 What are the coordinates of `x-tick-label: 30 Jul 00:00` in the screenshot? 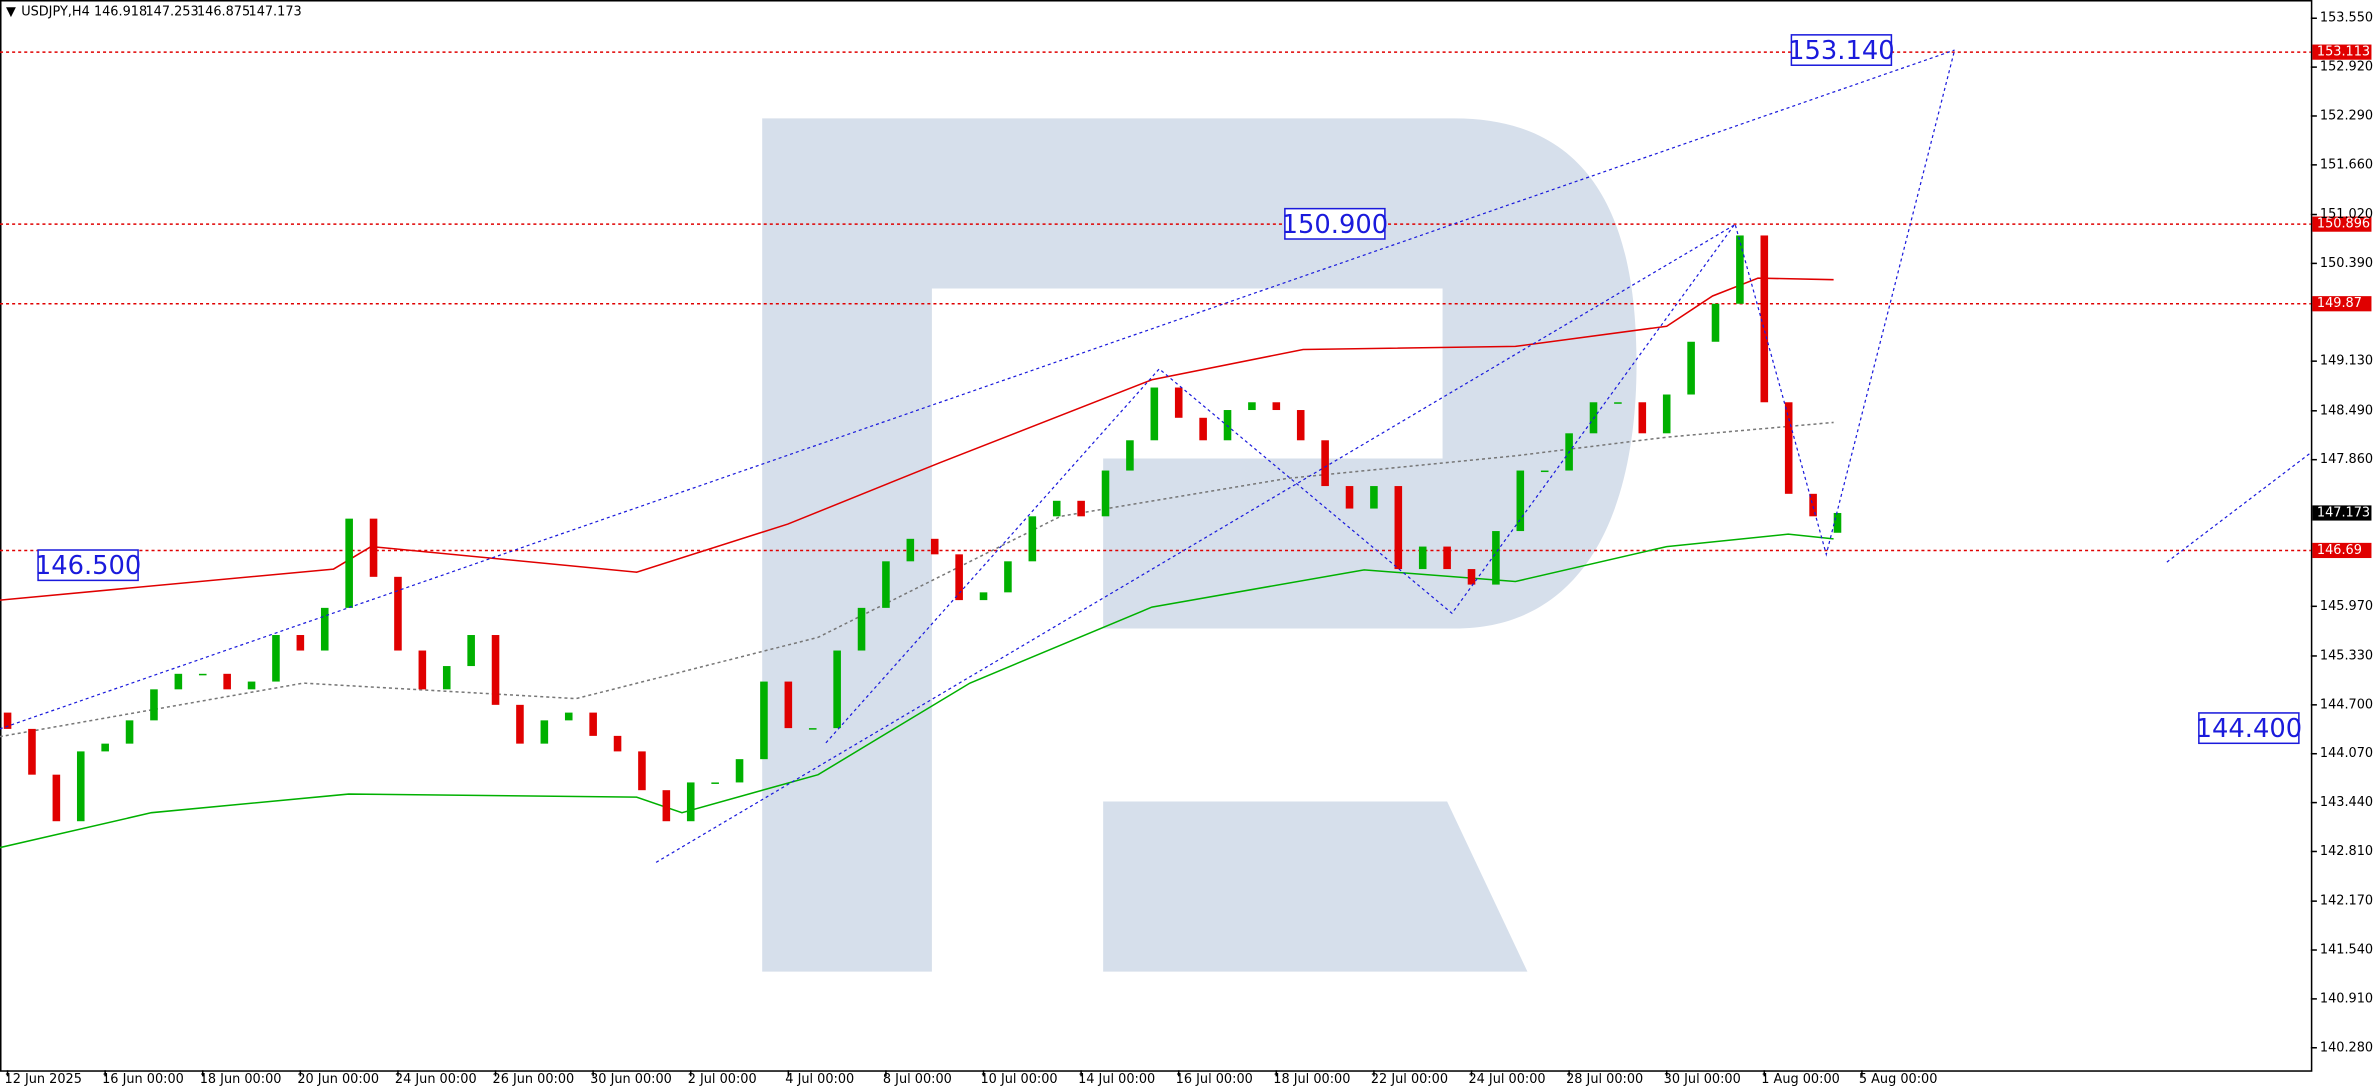 It's located at (1702, 1079).